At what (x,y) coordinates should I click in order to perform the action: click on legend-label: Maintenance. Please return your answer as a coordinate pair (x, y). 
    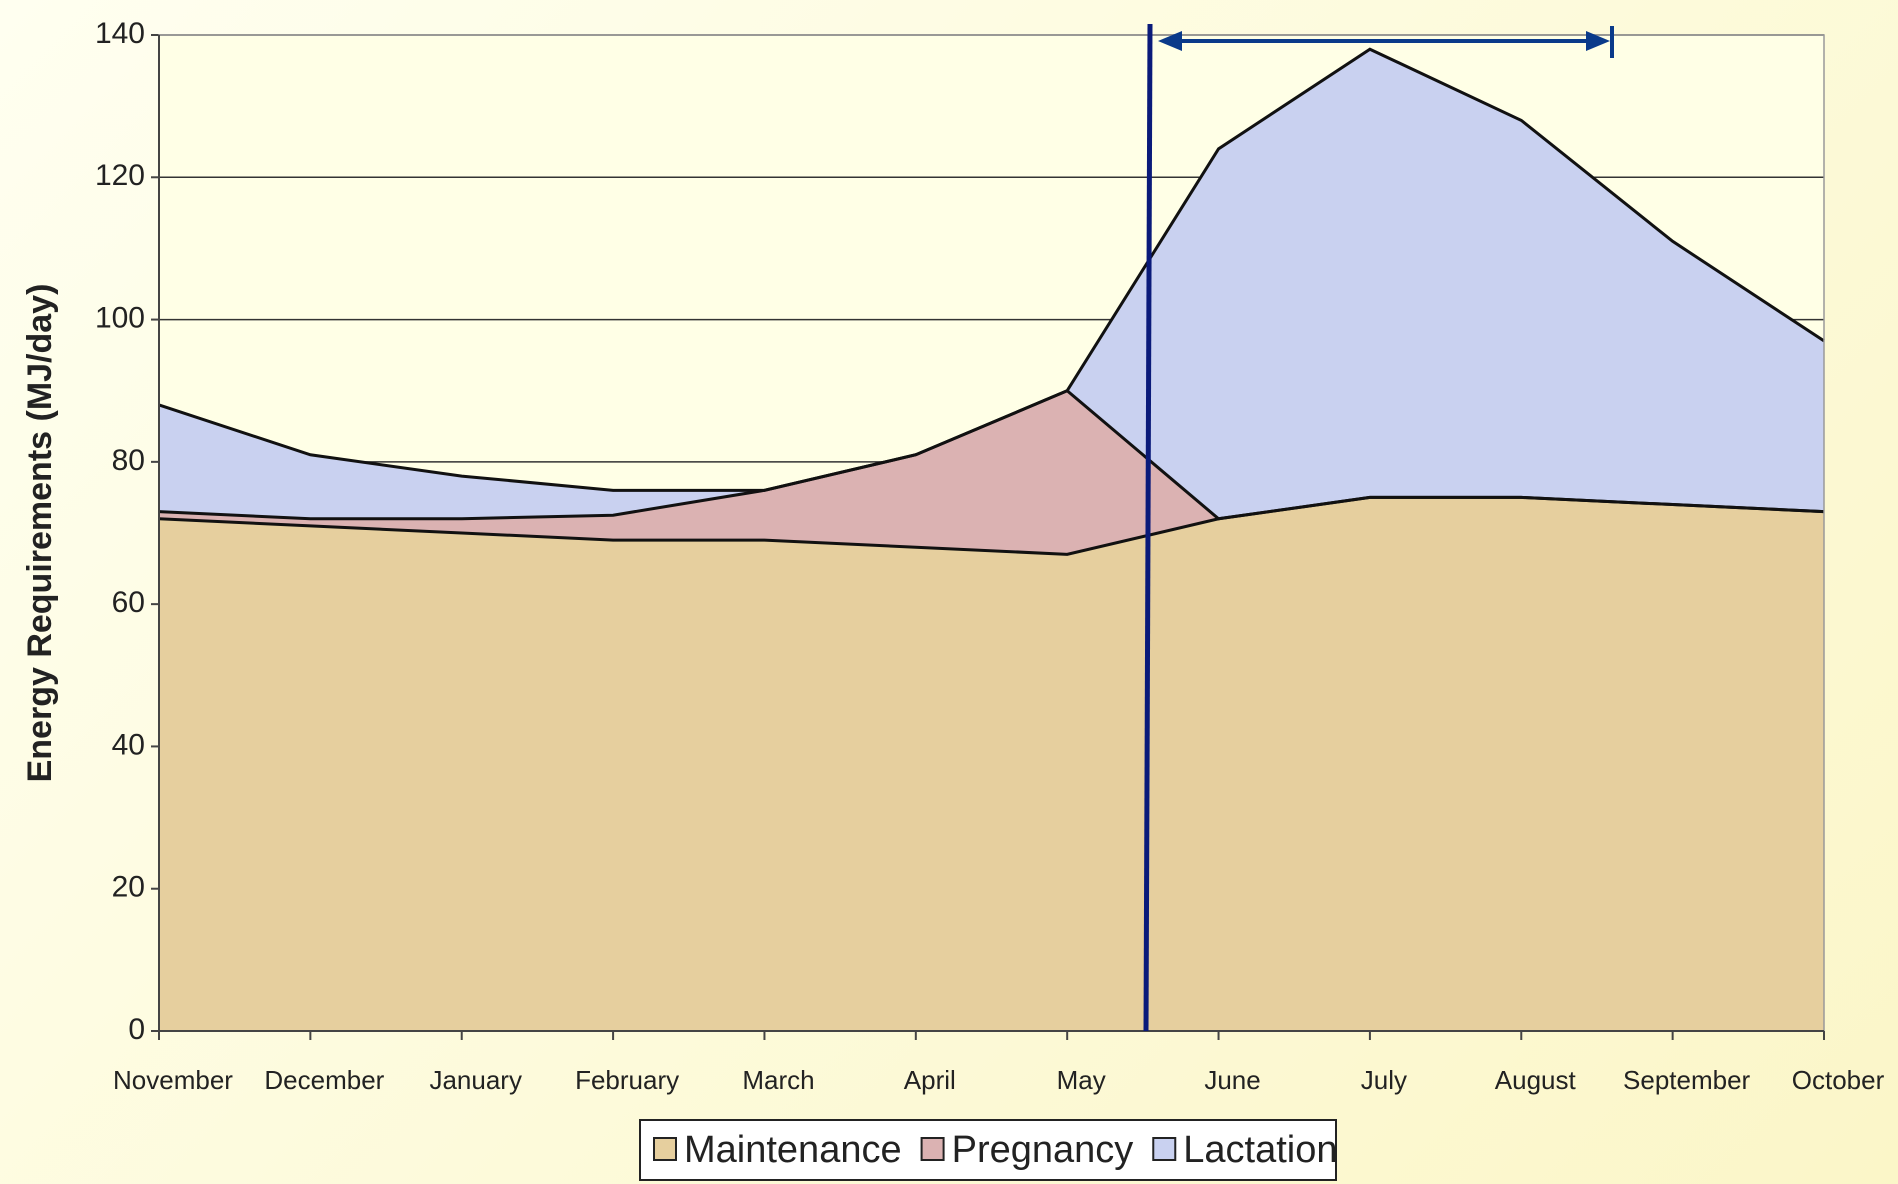
    Looking at the image, I should click on (793, 1150).